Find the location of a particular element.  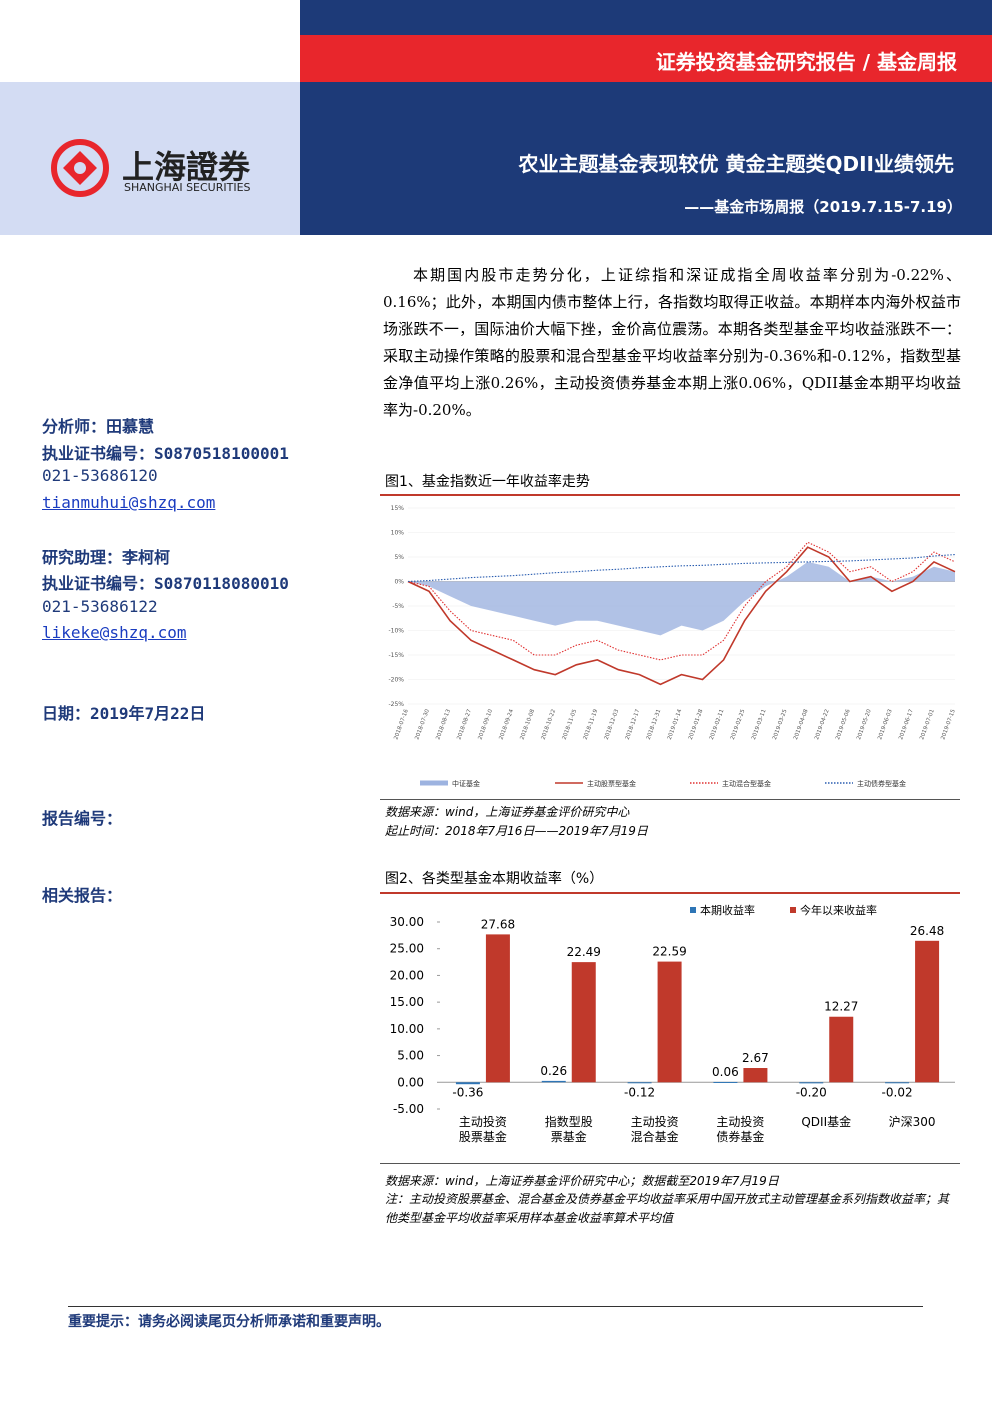

assistant: 研究助理：李柯柯 is located at coordinates (106, 557).